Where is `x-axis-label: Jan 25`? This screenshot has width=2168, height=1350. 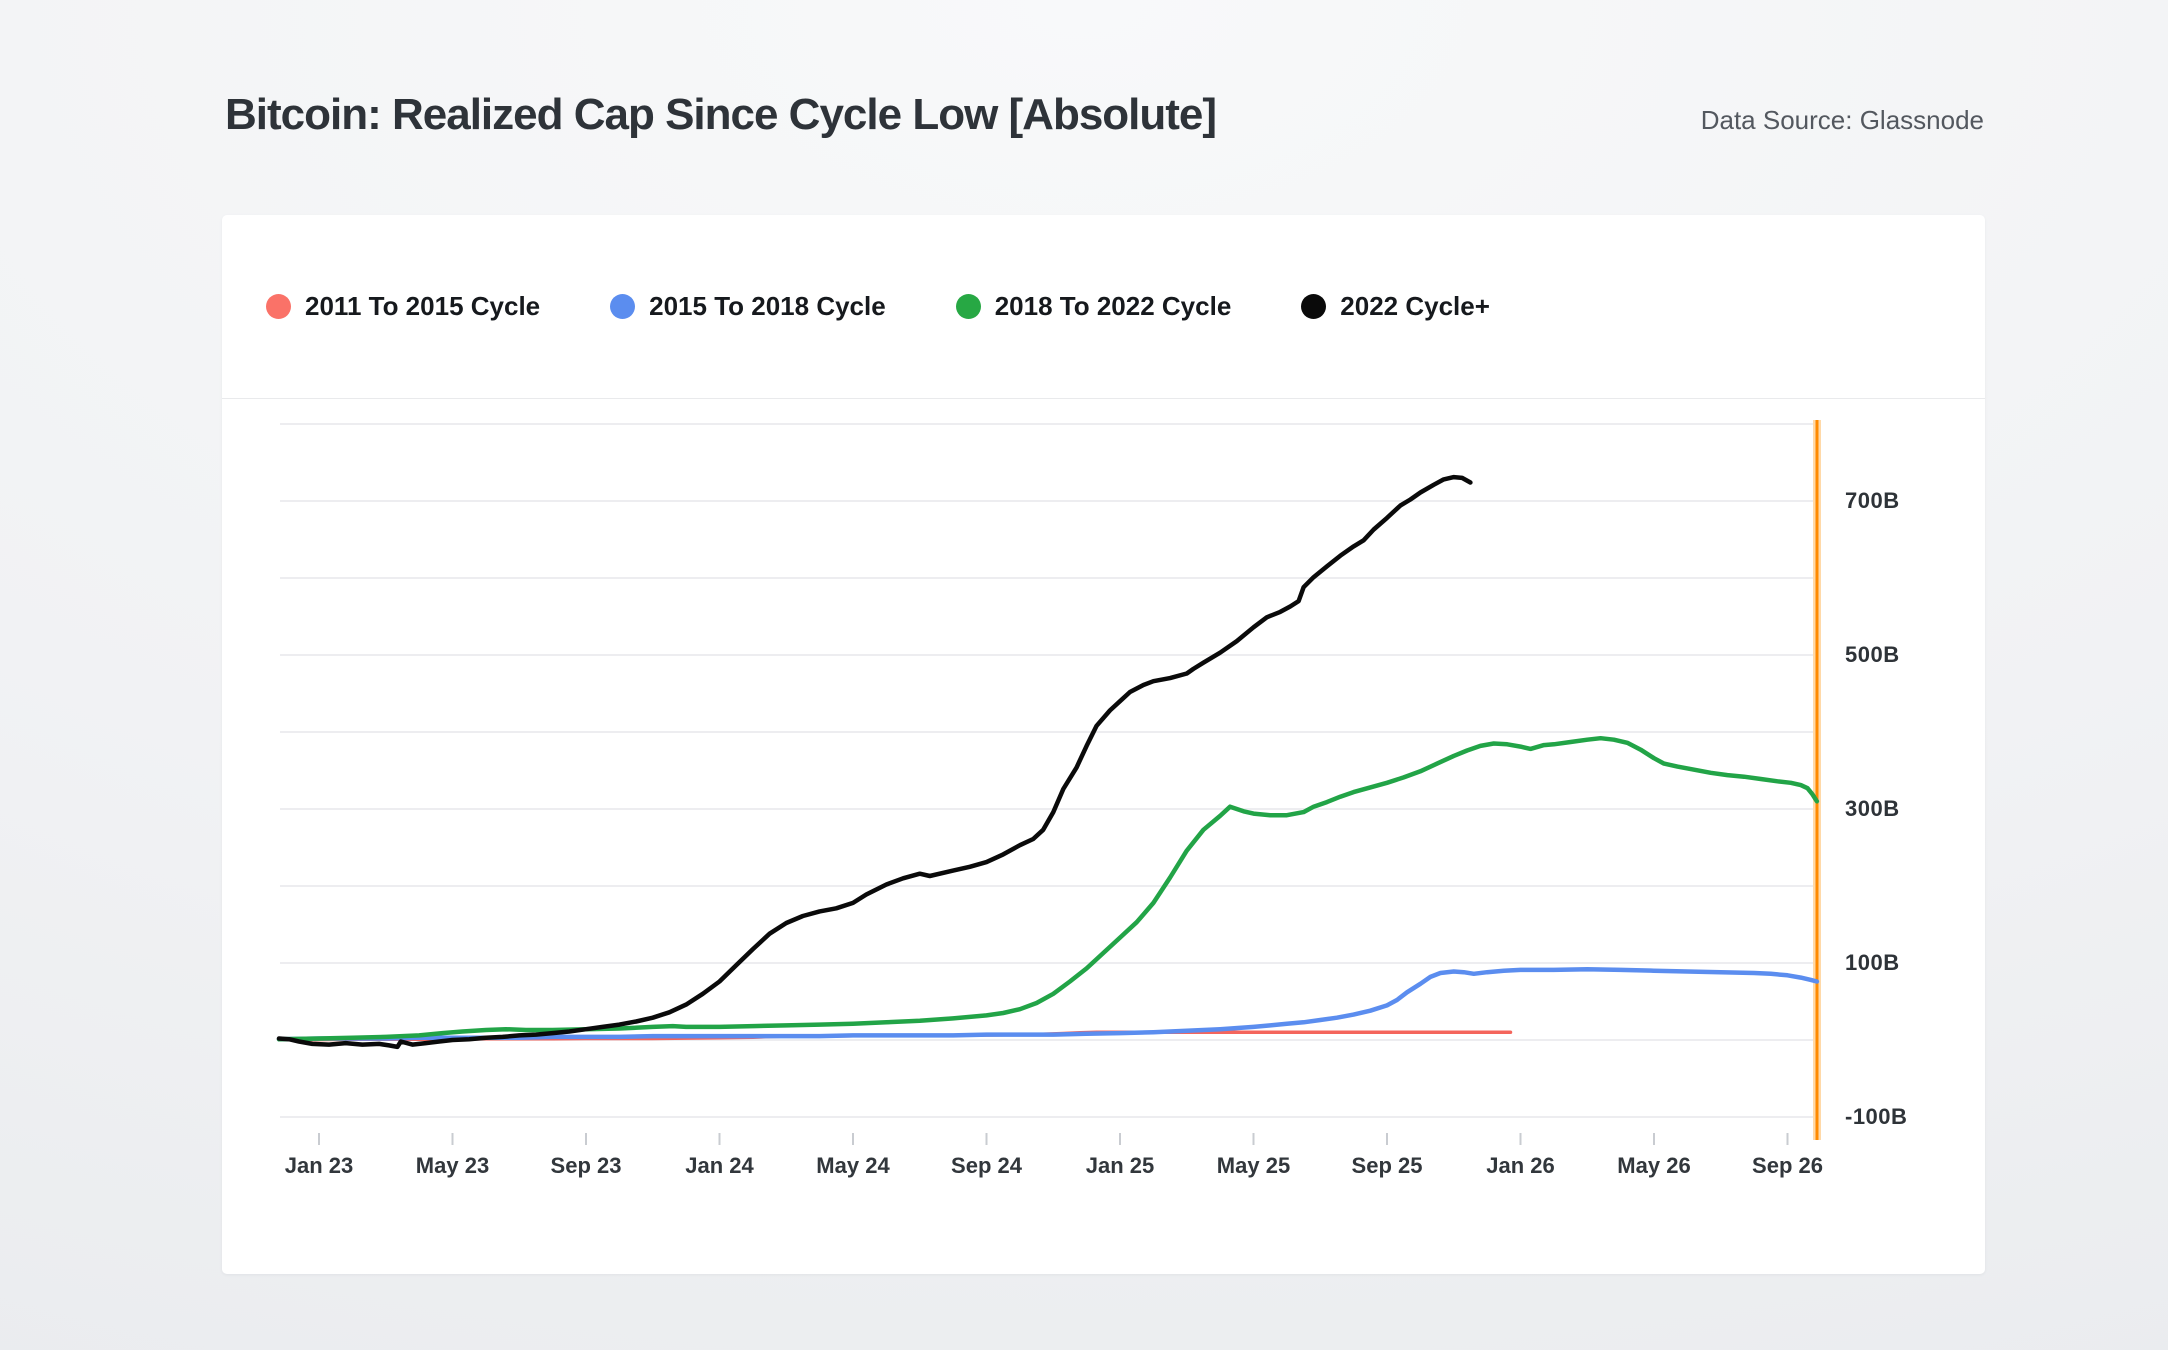
x-axis-label: Jan 25 is located at coordinates (1120, 1165).